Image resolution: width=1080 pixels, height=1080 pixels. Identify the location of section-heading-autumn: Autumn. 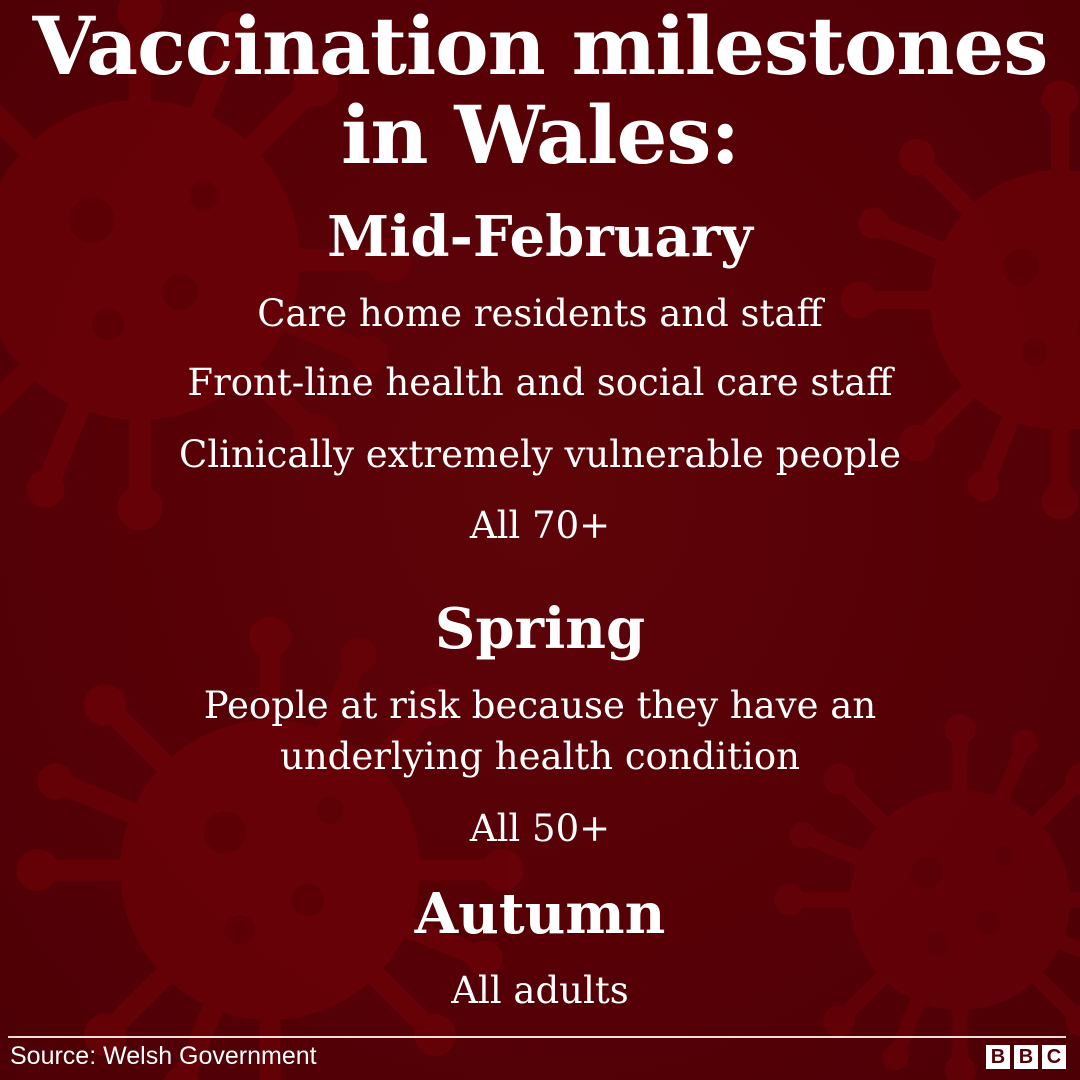
(540, 914).